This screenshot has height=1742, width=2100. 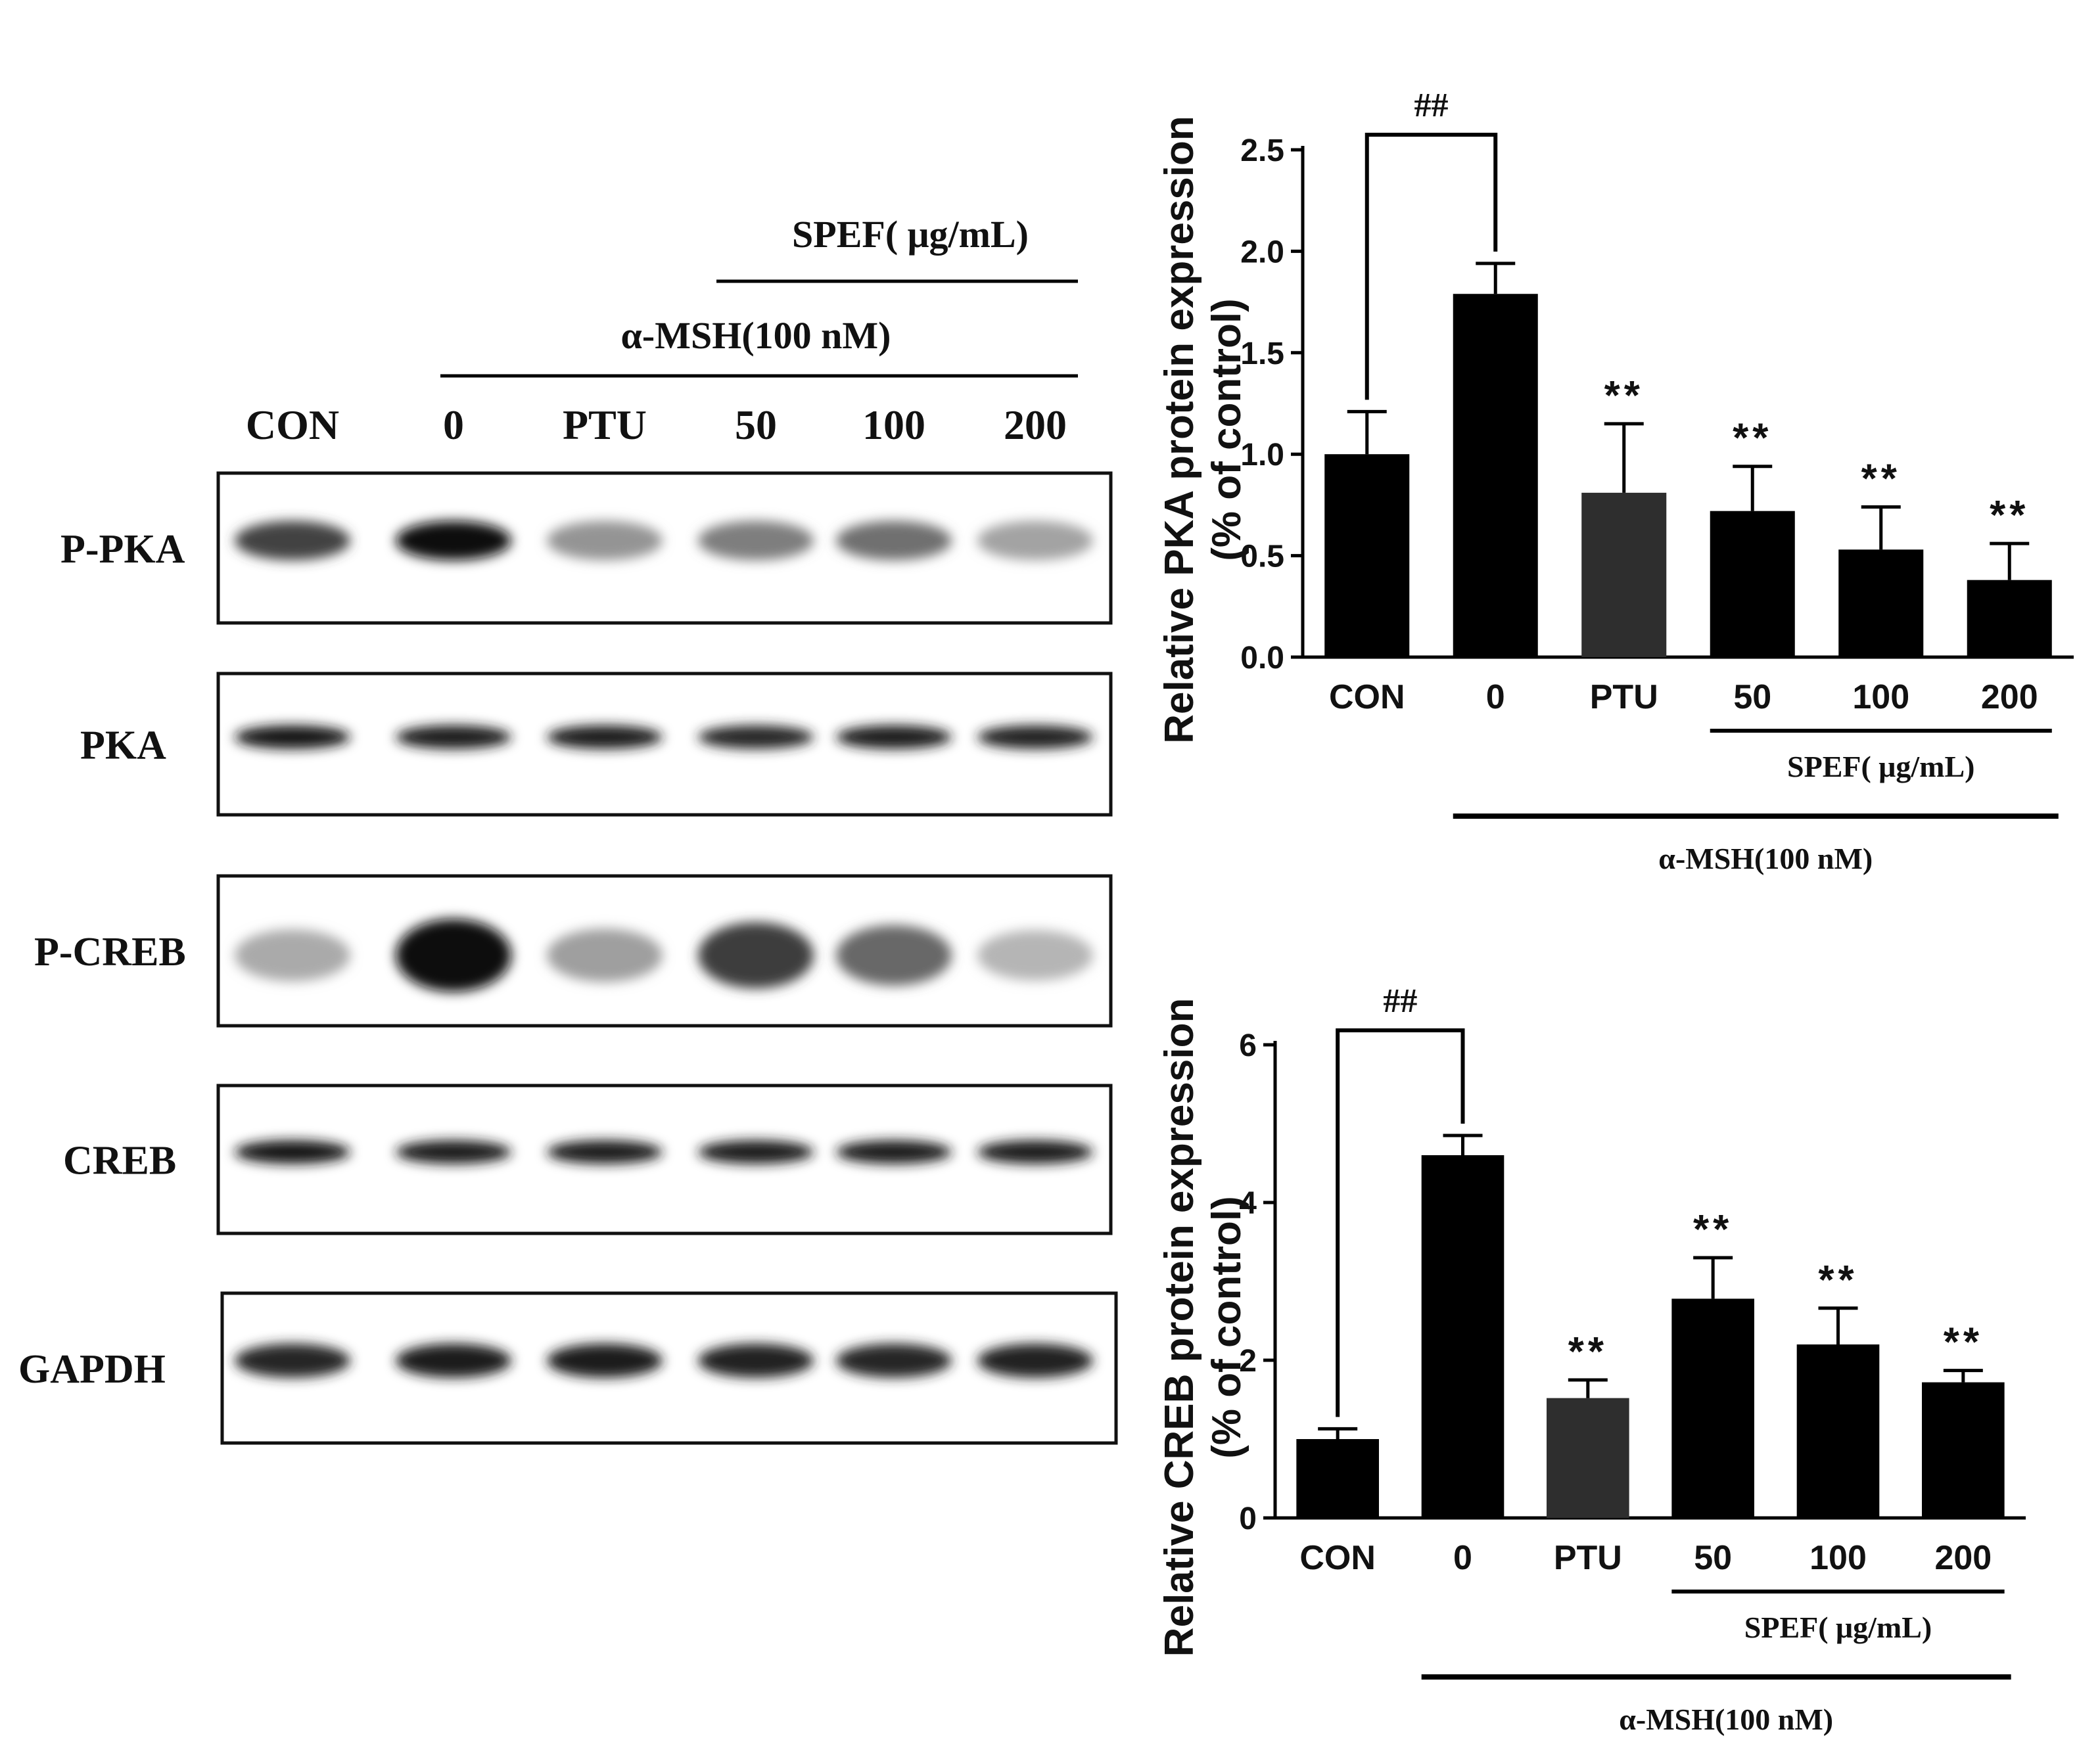 I want to click on y-tick-label: 1.5, so click(x=1262, y=353).